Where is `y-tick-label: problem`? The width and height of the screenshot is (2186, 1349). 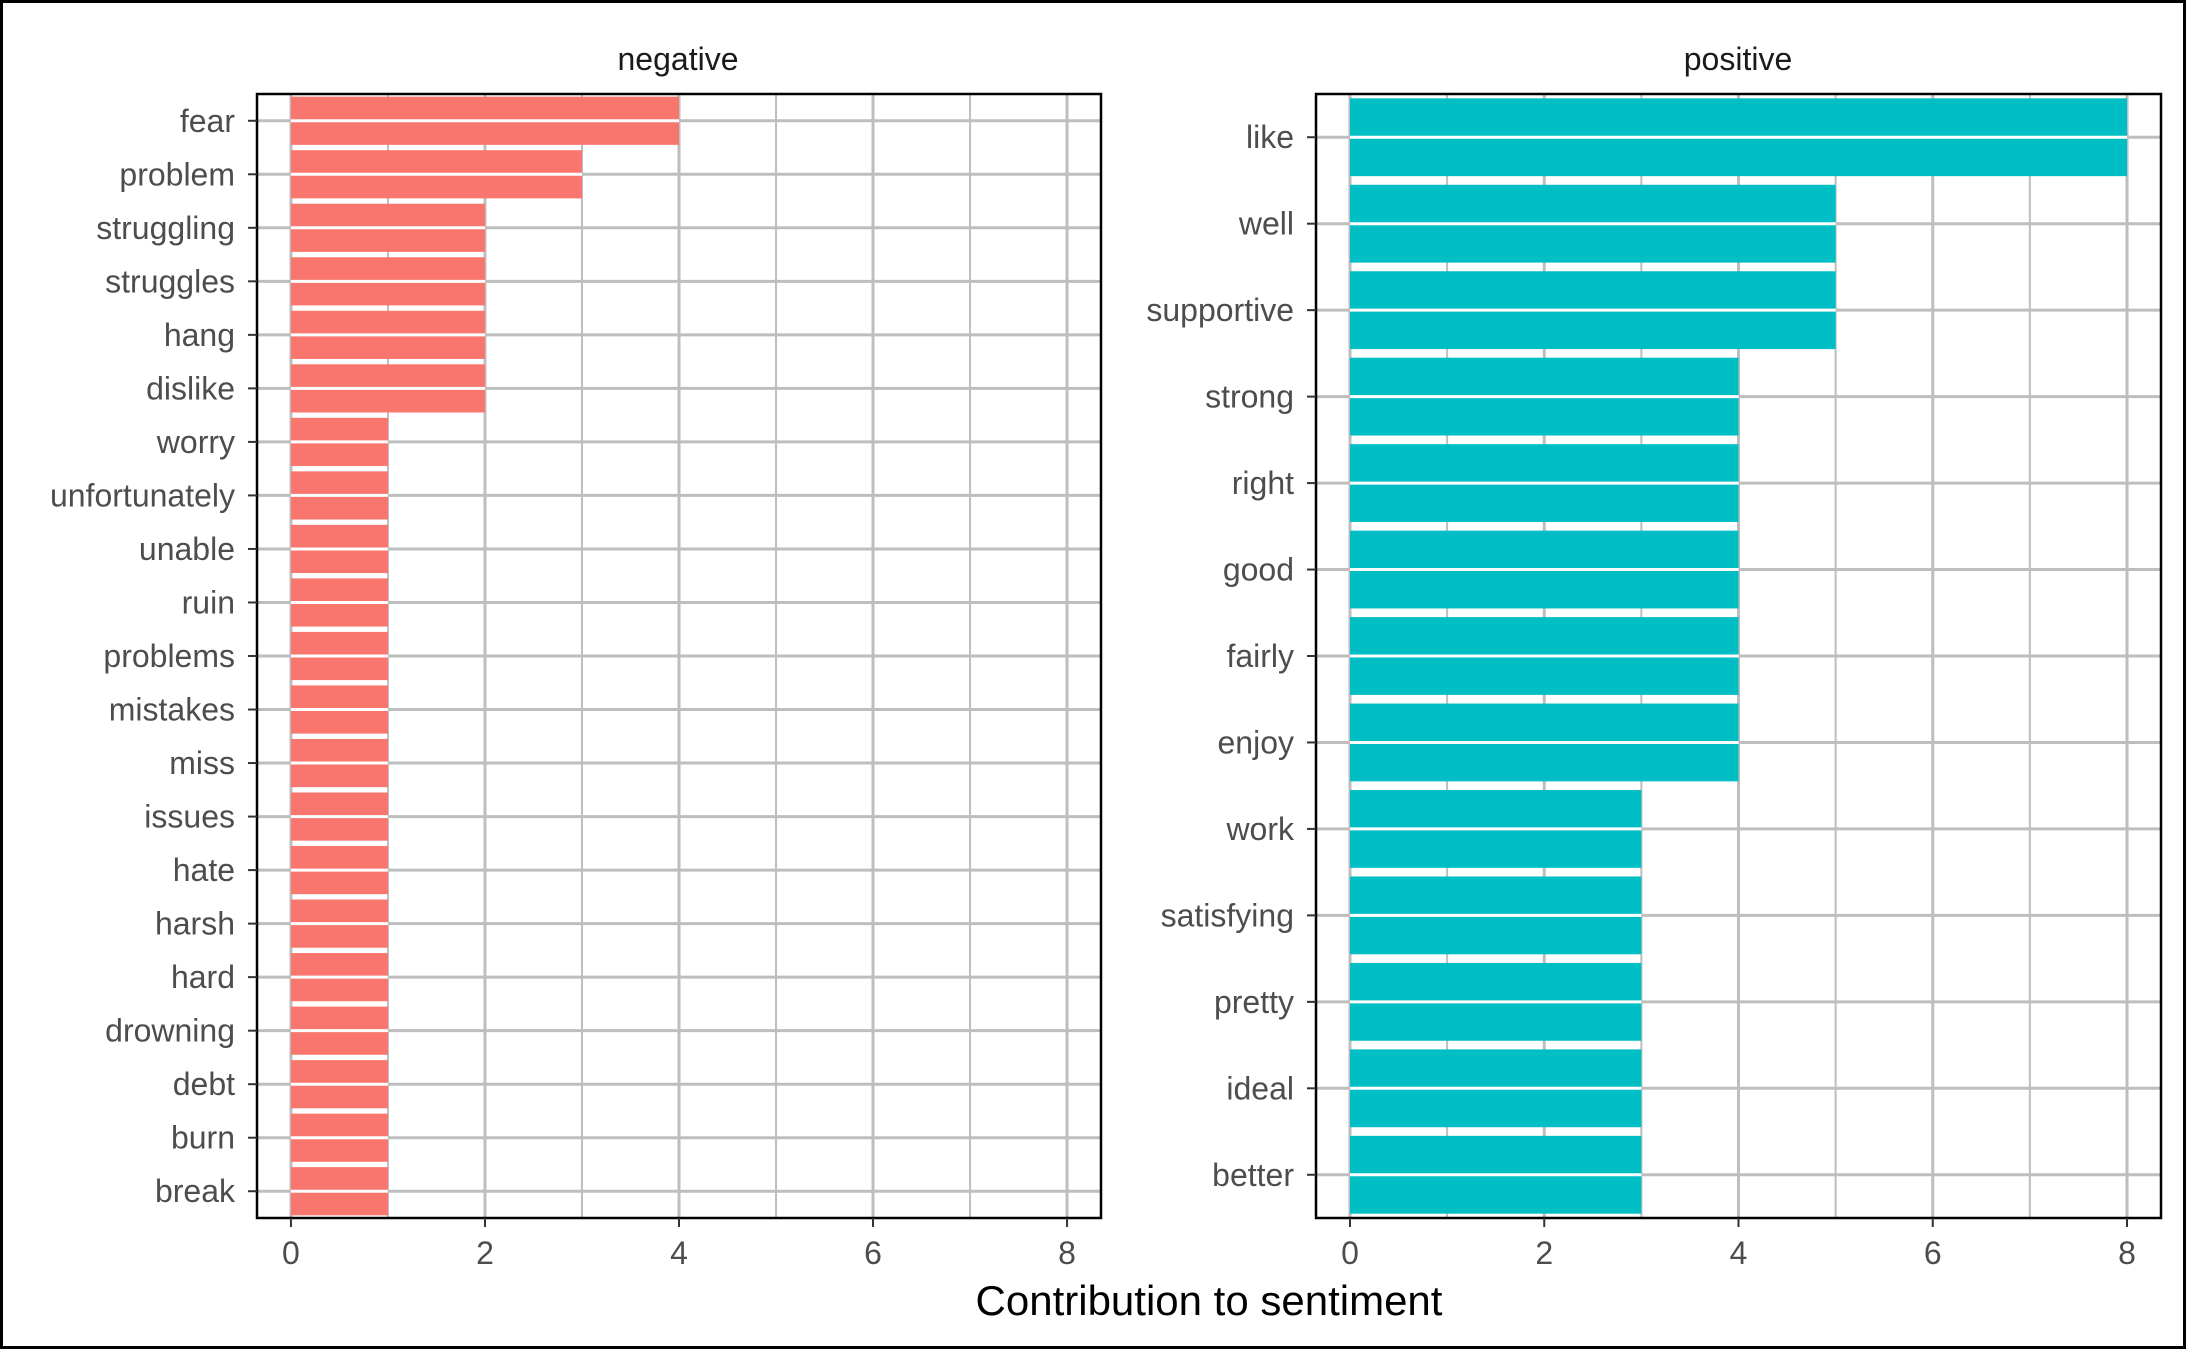
y-tick-label: problem is located at coordinates (177, 174).